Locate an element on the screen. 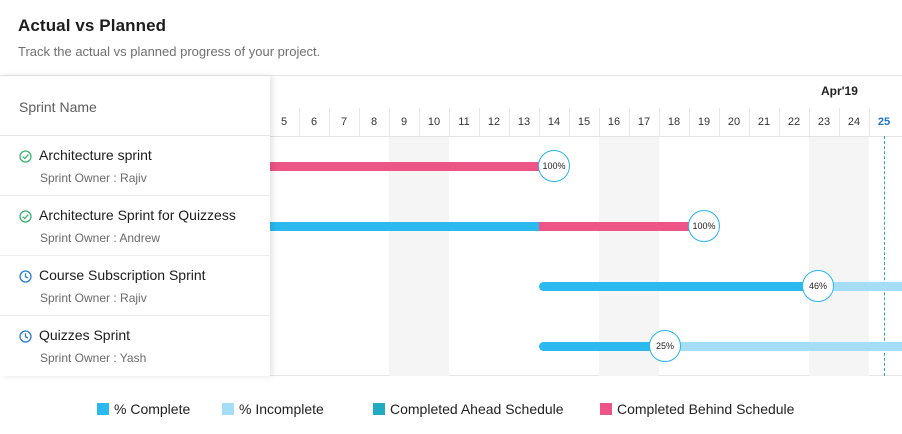 The image size is (902, 434). legend-item: % Incomplete is located at coordinates (273, 409).